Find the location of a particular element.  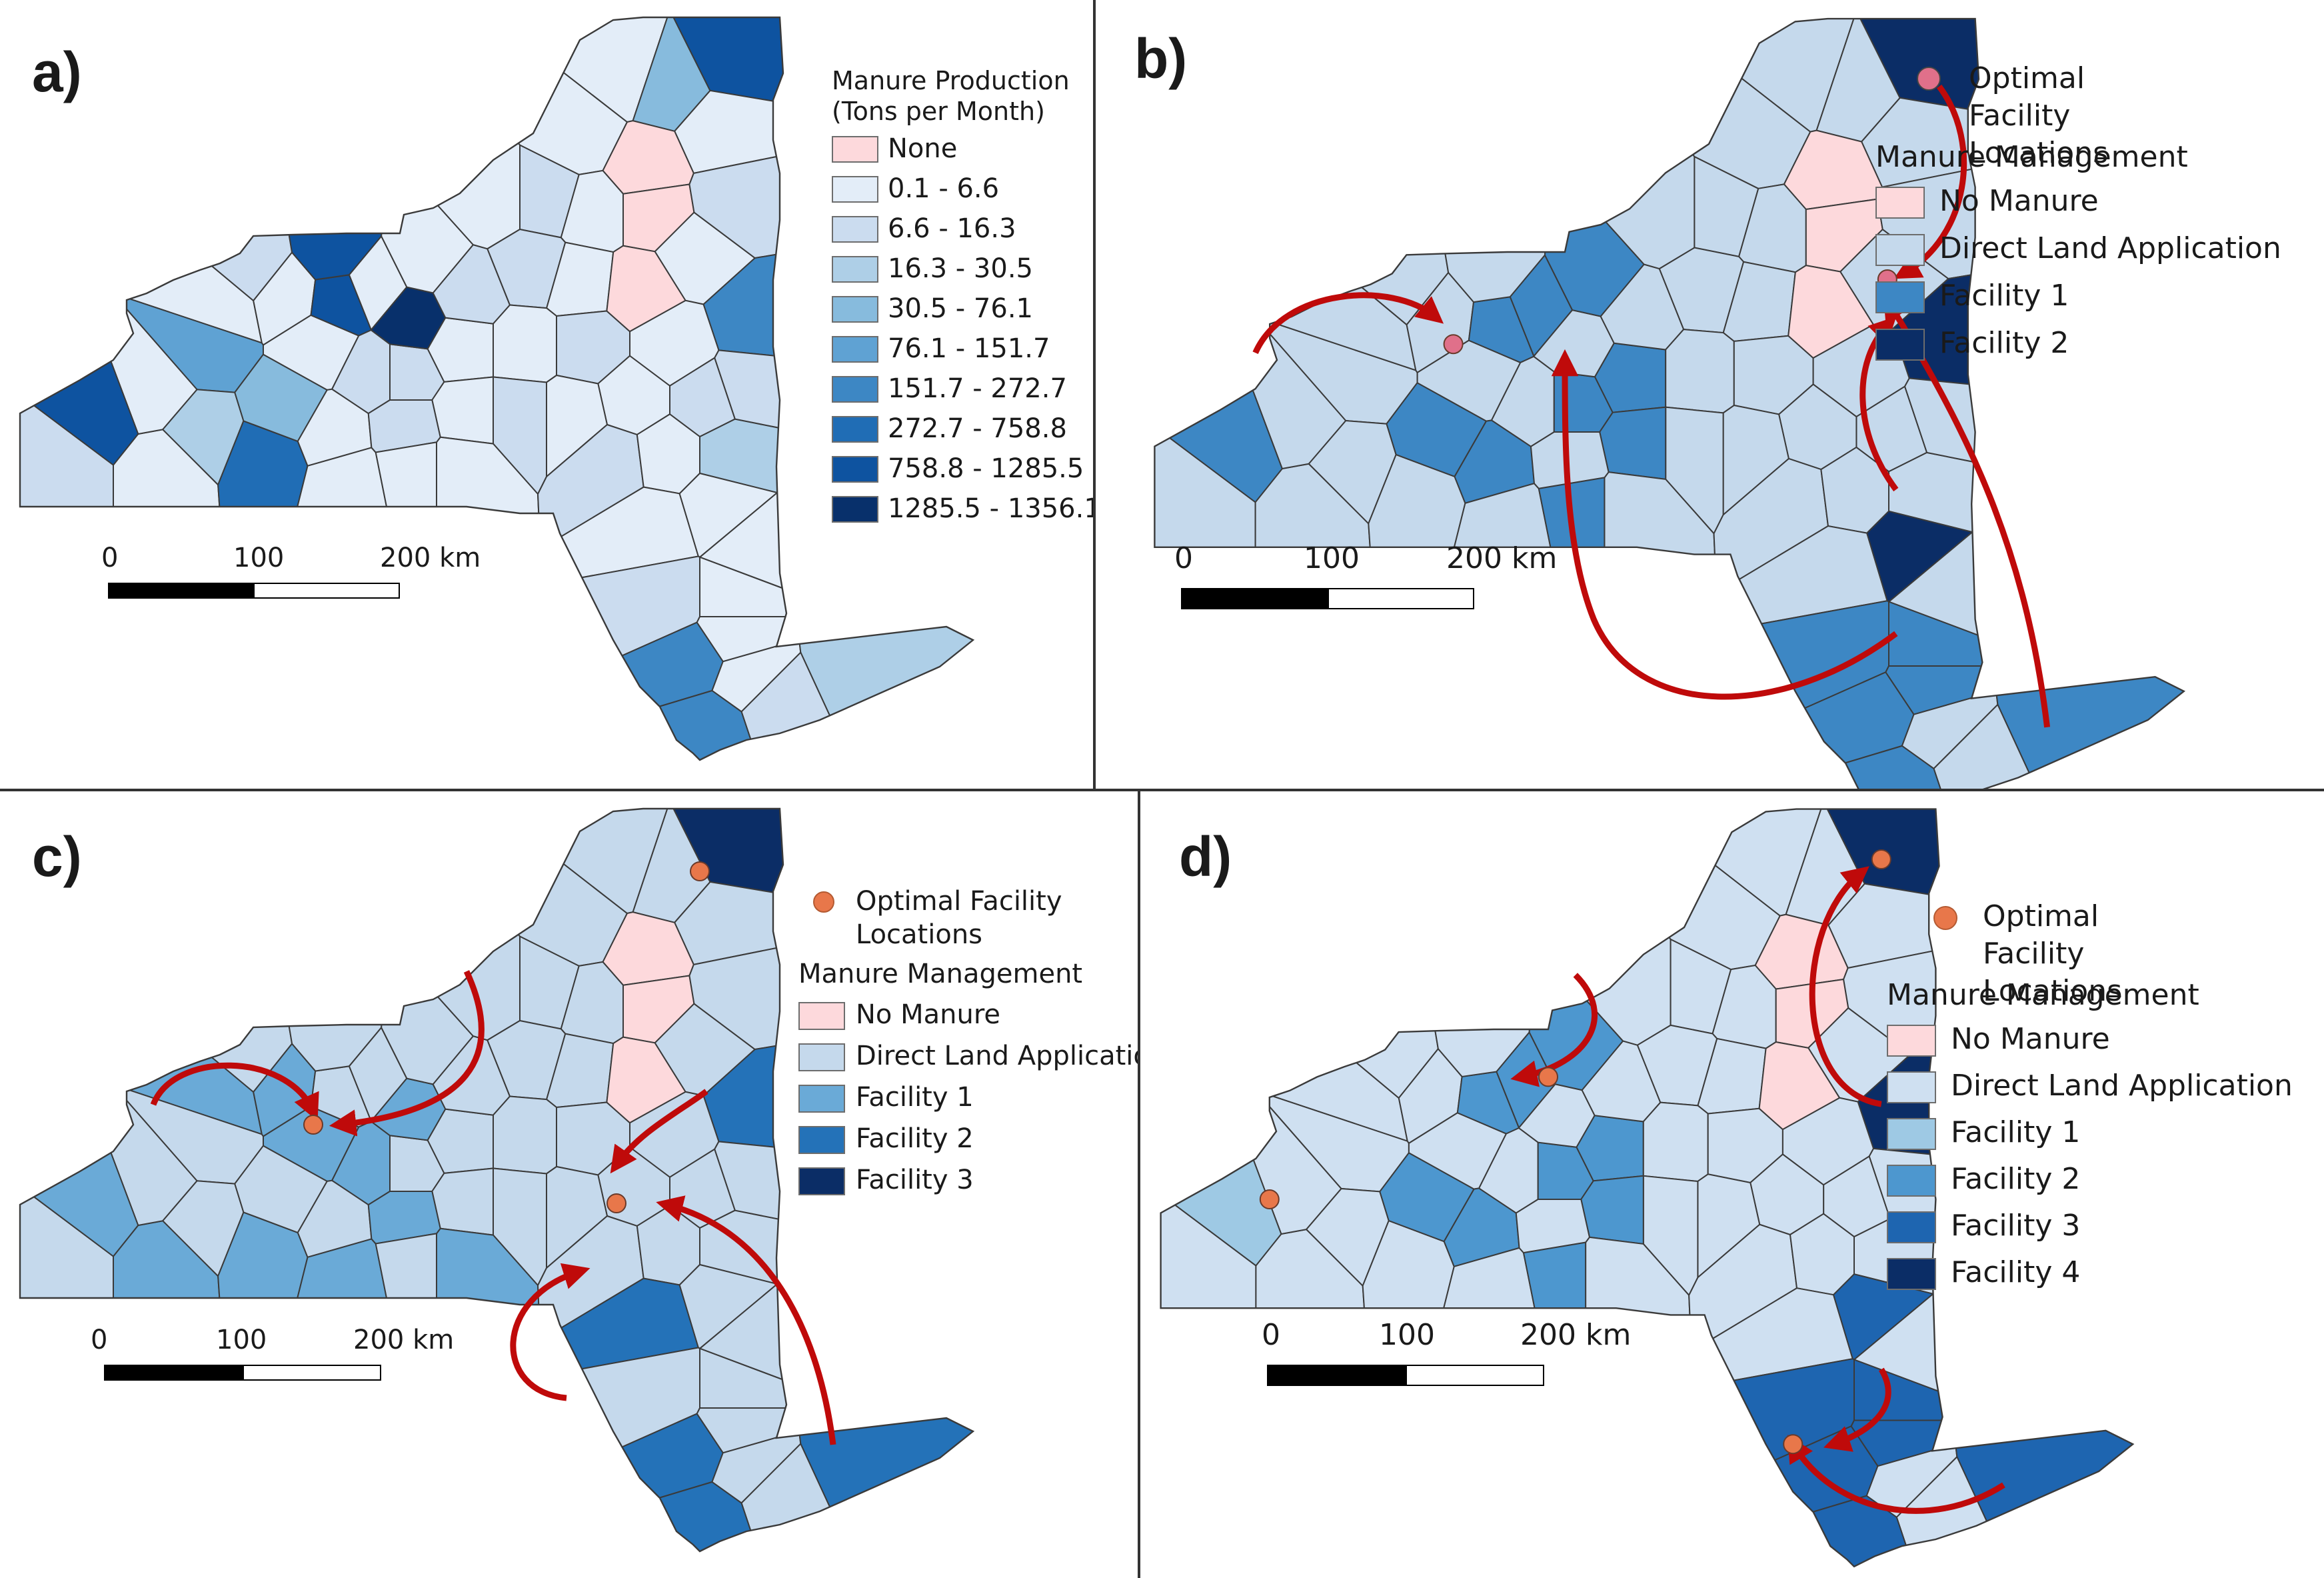

panel-d-label: d) is located at coordinates (1205, 856).